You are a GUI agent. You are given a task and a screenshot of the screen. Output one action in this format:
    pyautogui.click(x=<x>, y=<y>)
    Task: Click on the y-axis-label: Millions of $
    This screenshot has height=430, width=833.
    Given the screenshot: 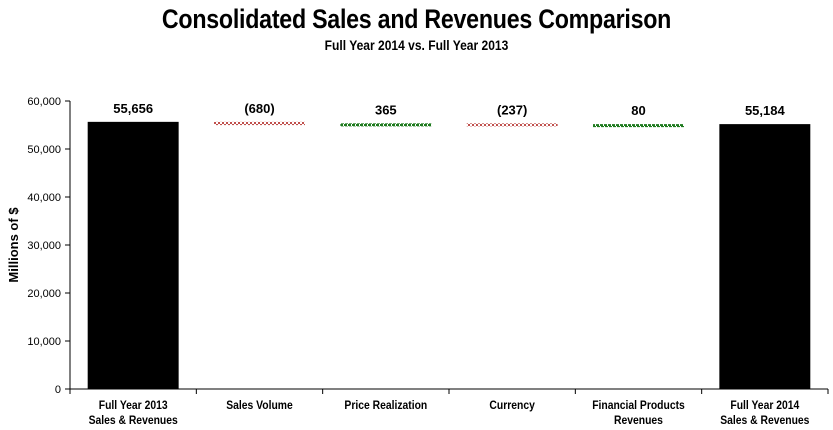 What is the action you would take?
    pyautogui.click(x=13, y=245)
    